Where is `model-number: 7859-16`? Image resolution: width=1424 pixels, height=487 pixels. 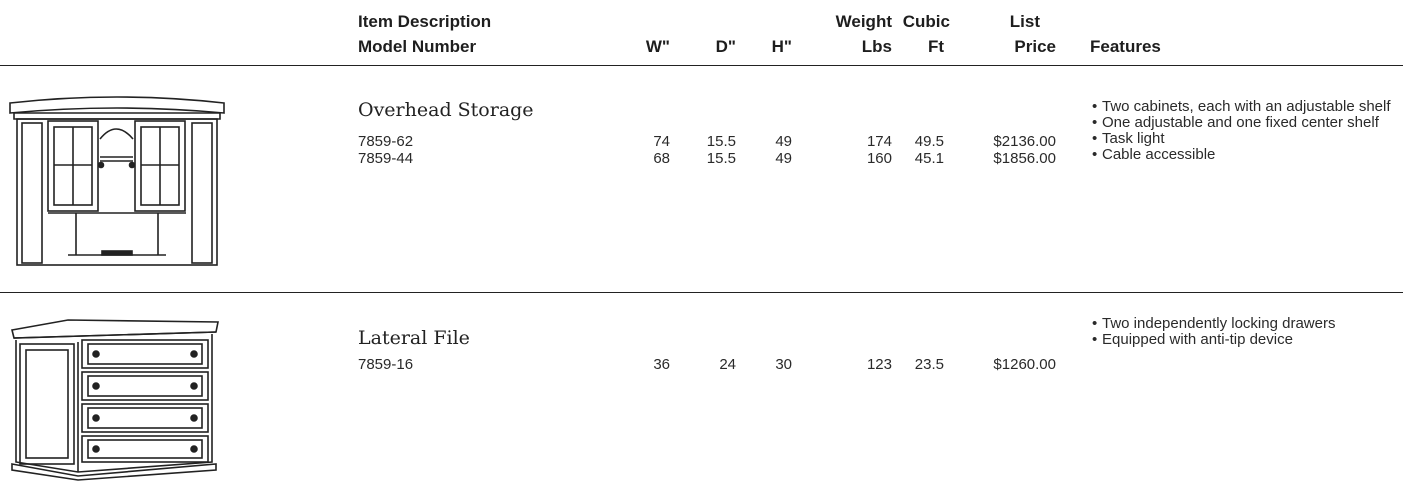 model-number: 7859-16 is located at coordinates (386, 364).